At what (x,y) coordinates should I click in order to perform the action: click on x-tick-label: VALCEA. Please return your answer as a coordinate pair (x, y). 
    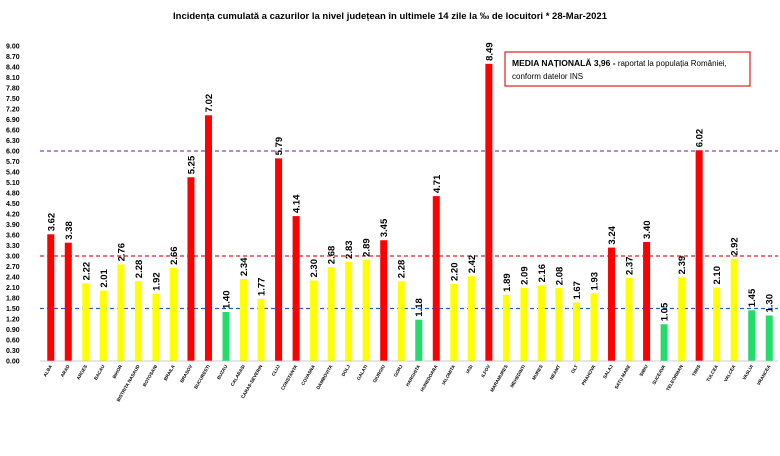
    Looking at the image, I should click on (730, 372).